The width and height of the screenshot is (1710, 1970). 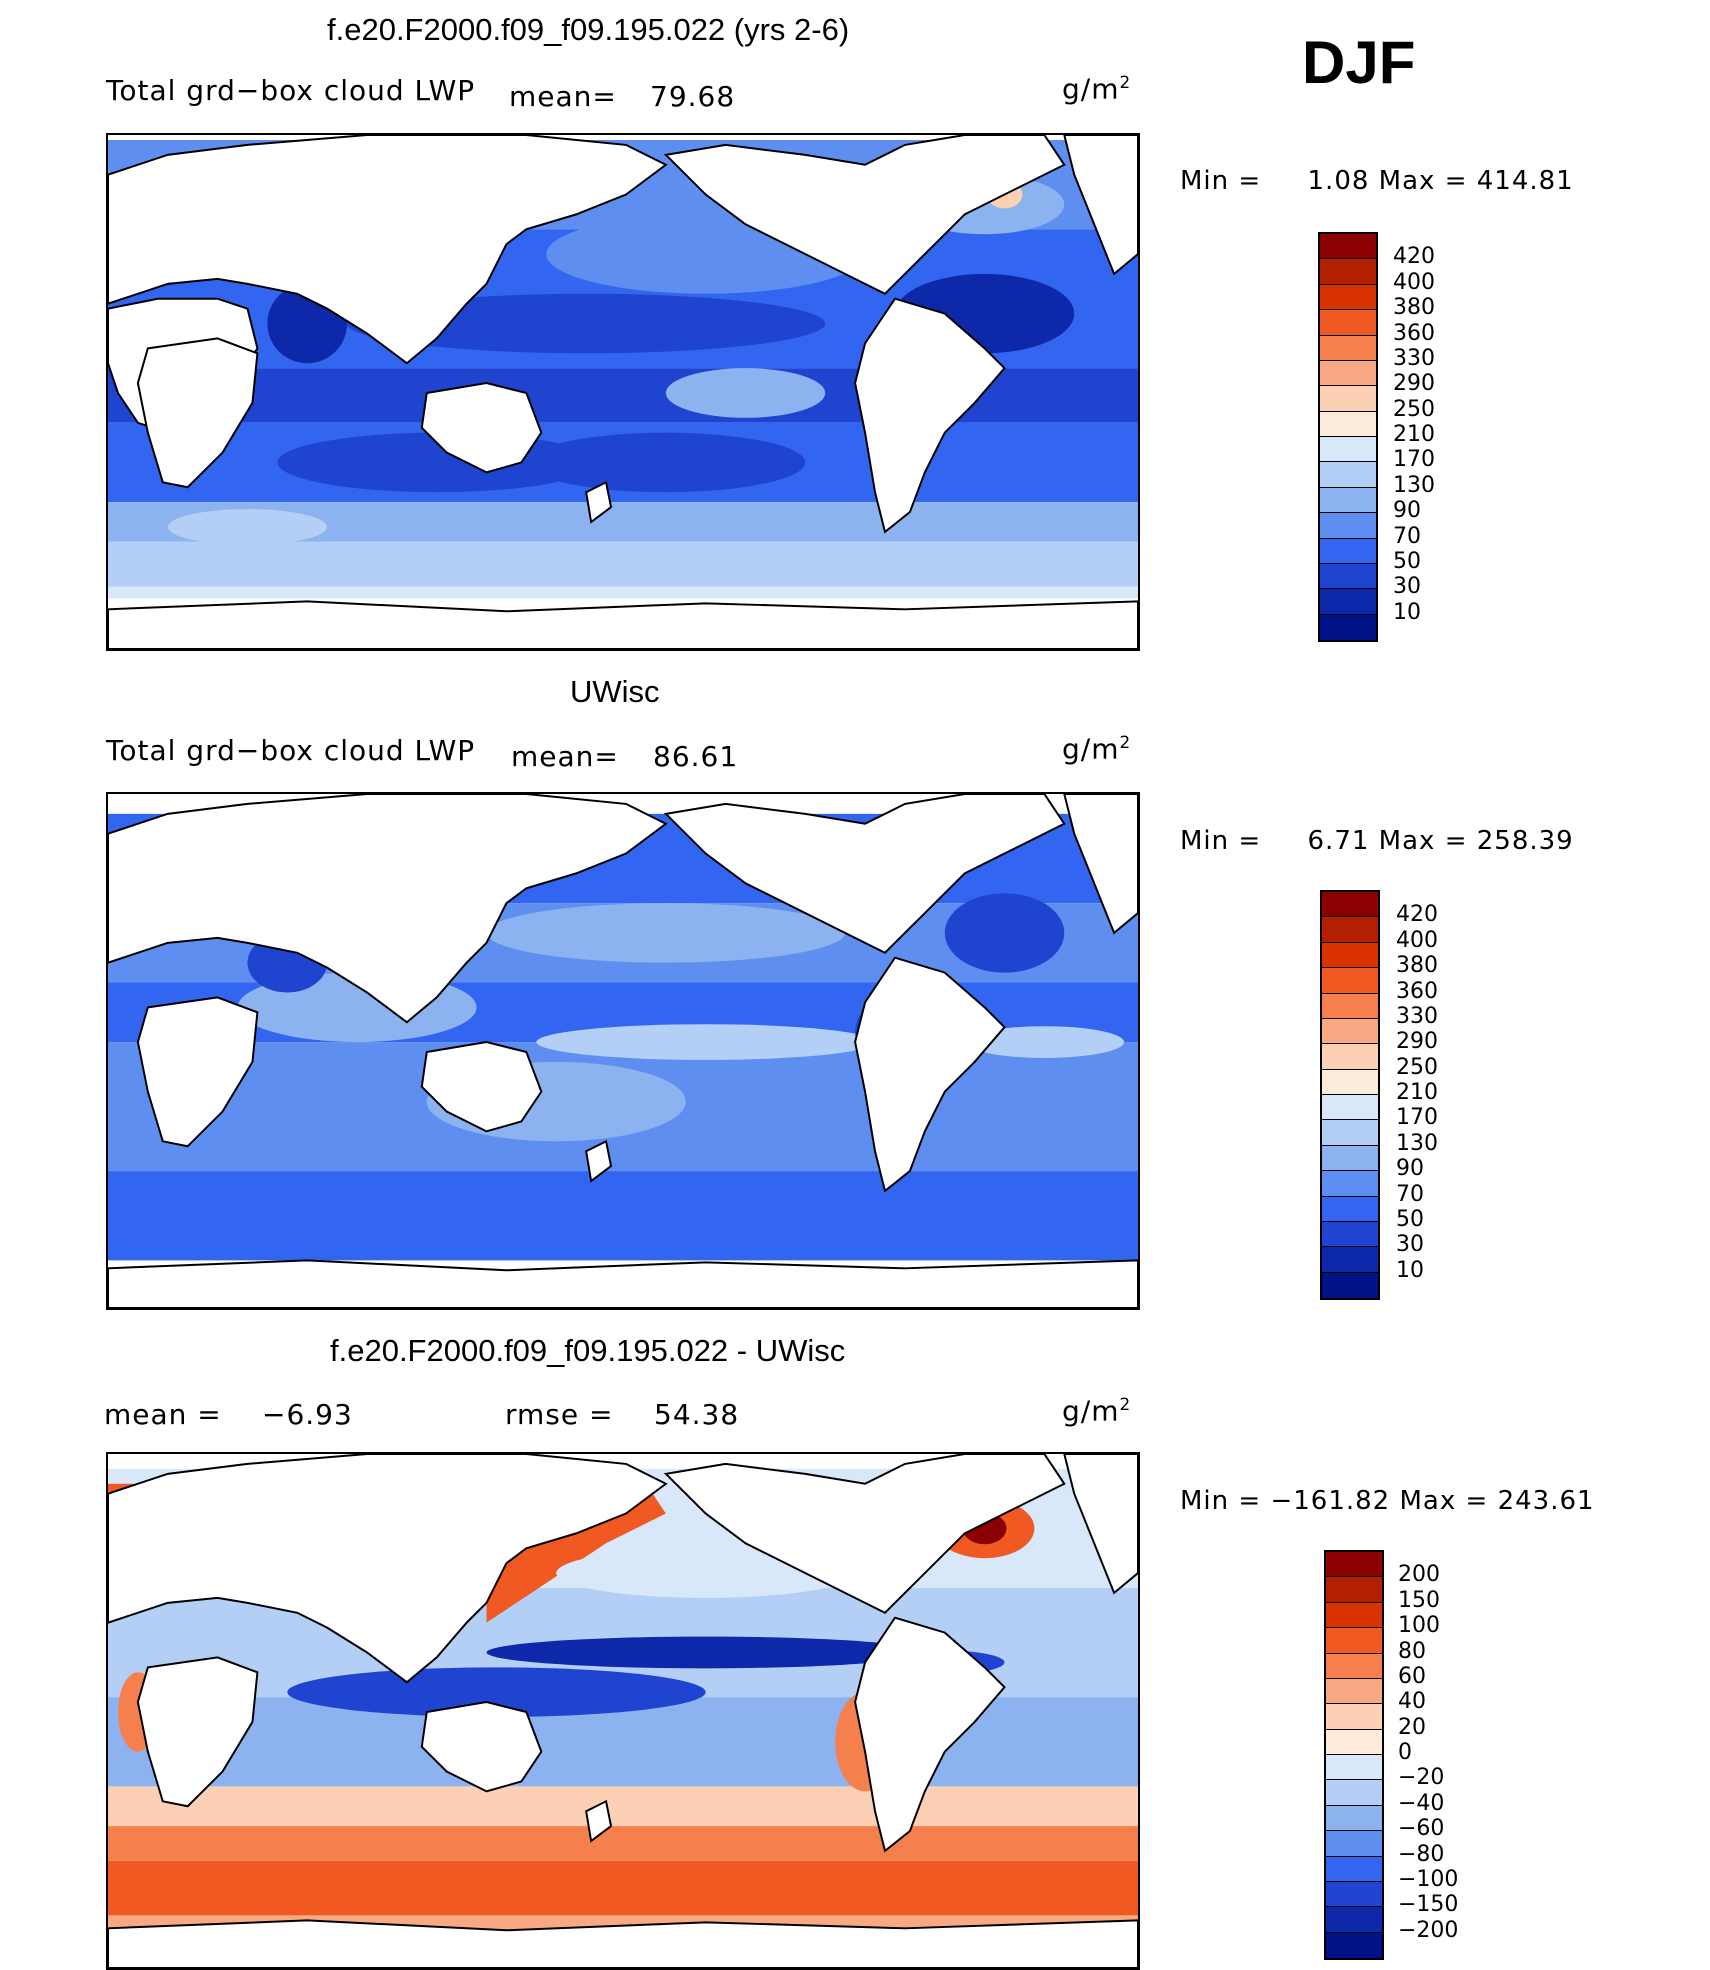 What do you see at coordinates (1412, 1651) in the screenshot?
I see `colorbar-label: 80` at bounding box center [1412, 1651].